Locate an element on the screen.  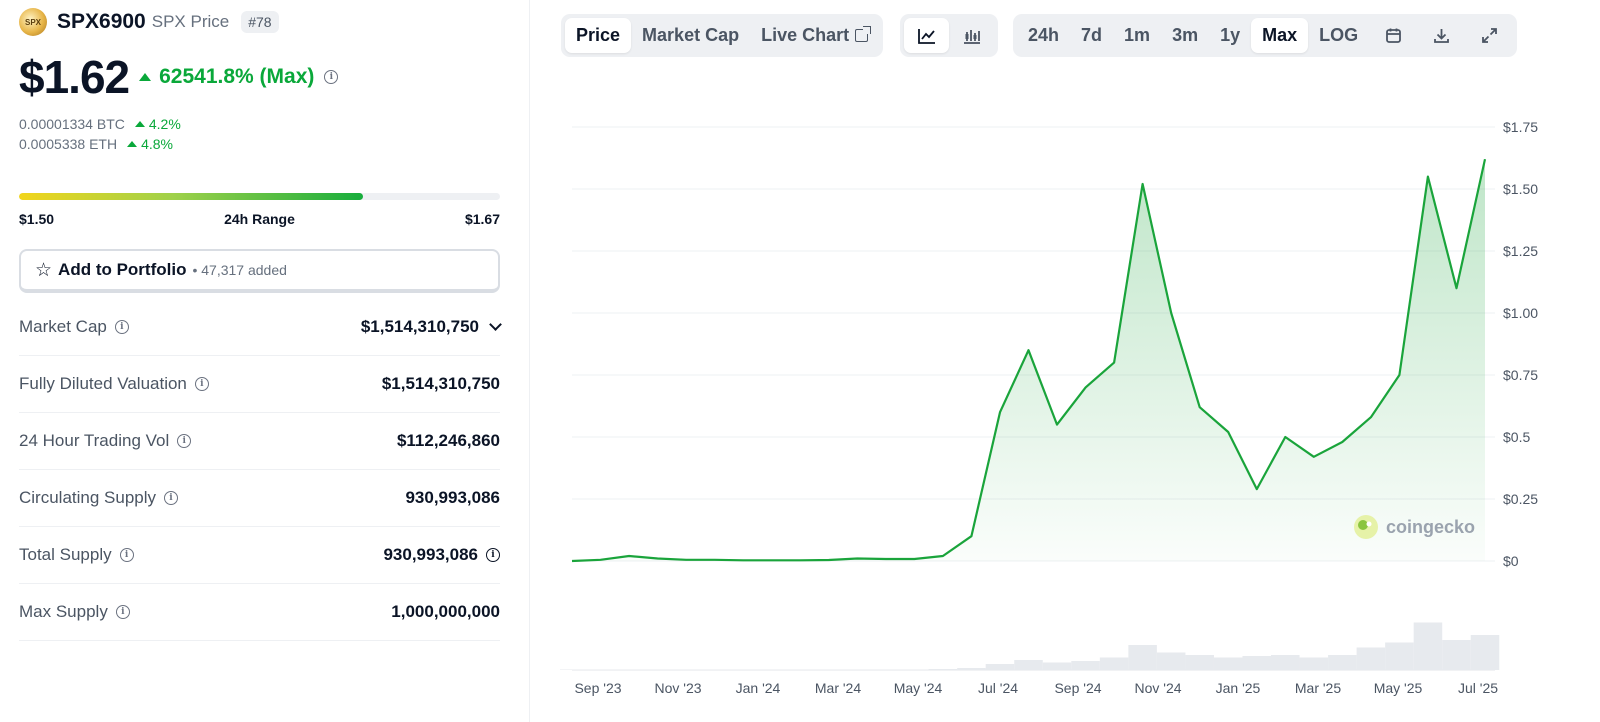
stat-label: Total Supply is located at coordinates (65, 554).